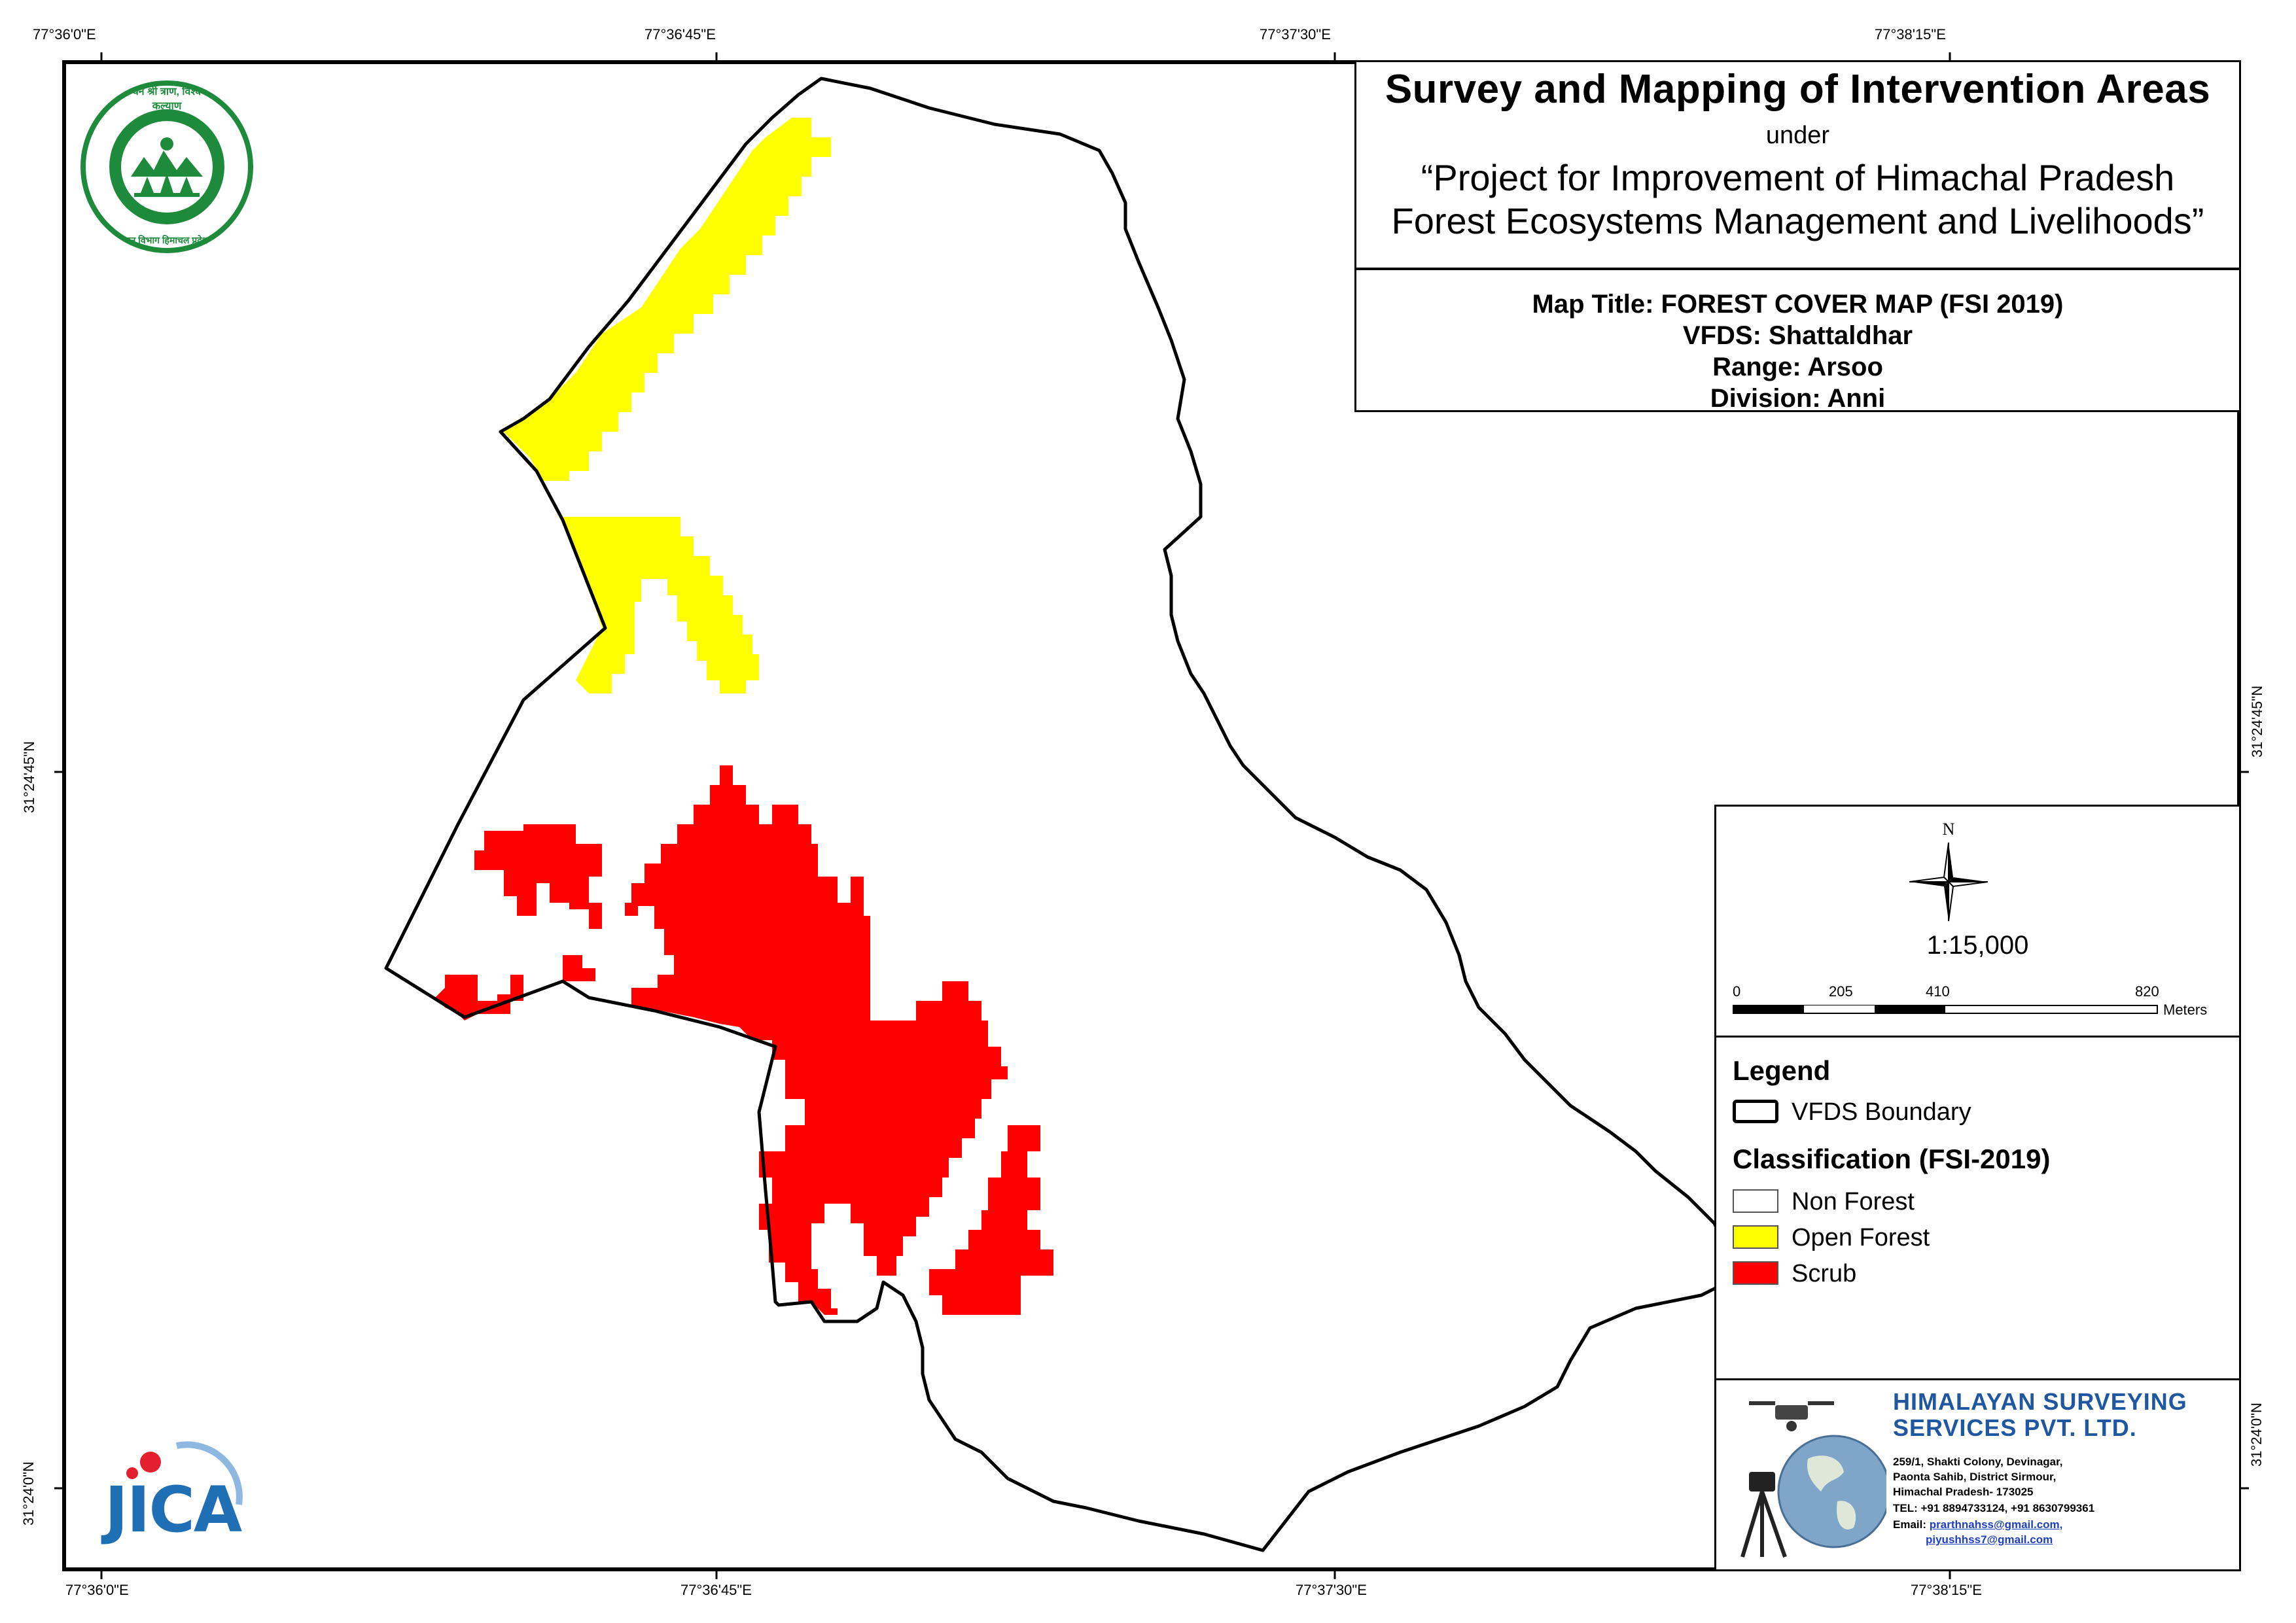 The width and height of the screenshot is (2296, 1623). I want to click on graticule-bottom-label: 77°38'15"E, so click(1947, 1590).